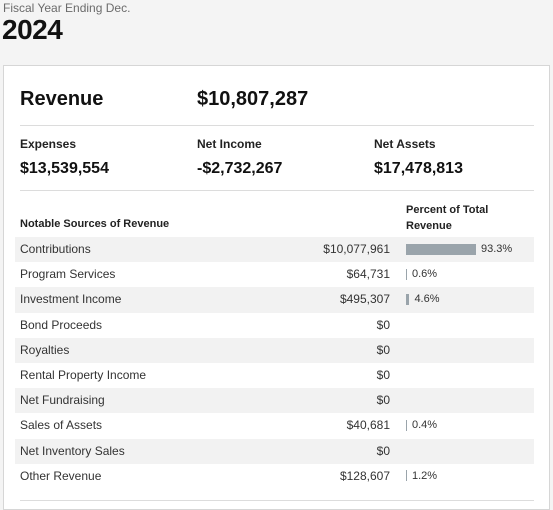  I want to click on revenue-source-amount: $40,681, so click(368, 425).